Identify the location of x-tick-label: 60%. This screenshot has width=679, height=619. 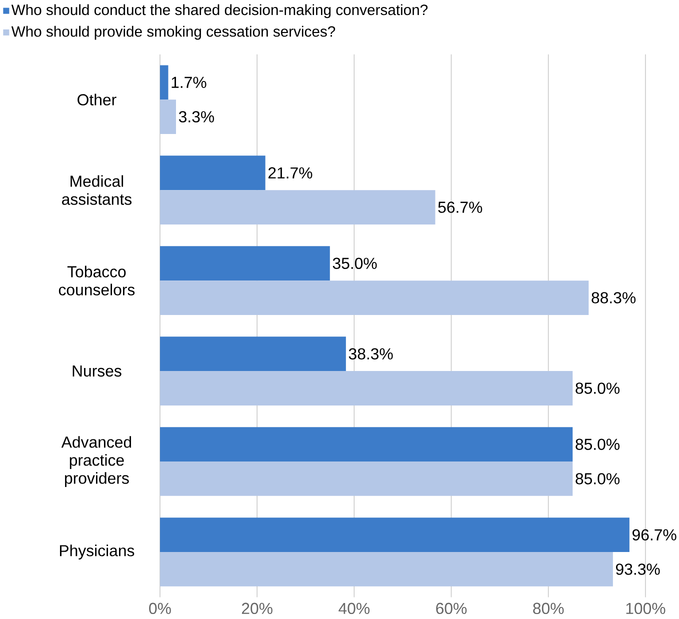
(451, 608).